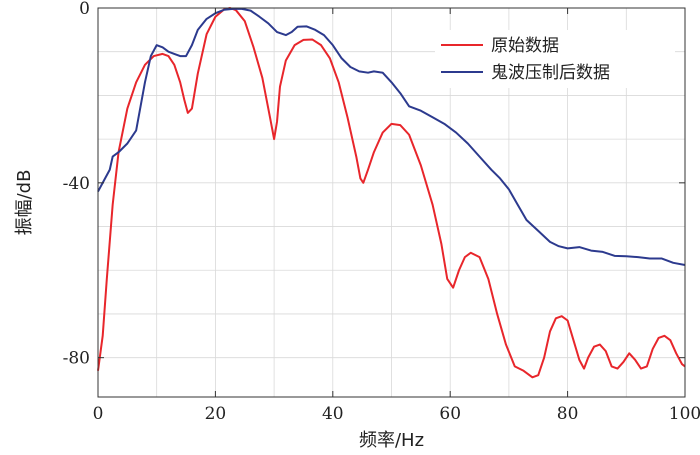 The width and height of the screenshot is (700, 455). I want to click on x-tick-label: 20, so click(216, 414).